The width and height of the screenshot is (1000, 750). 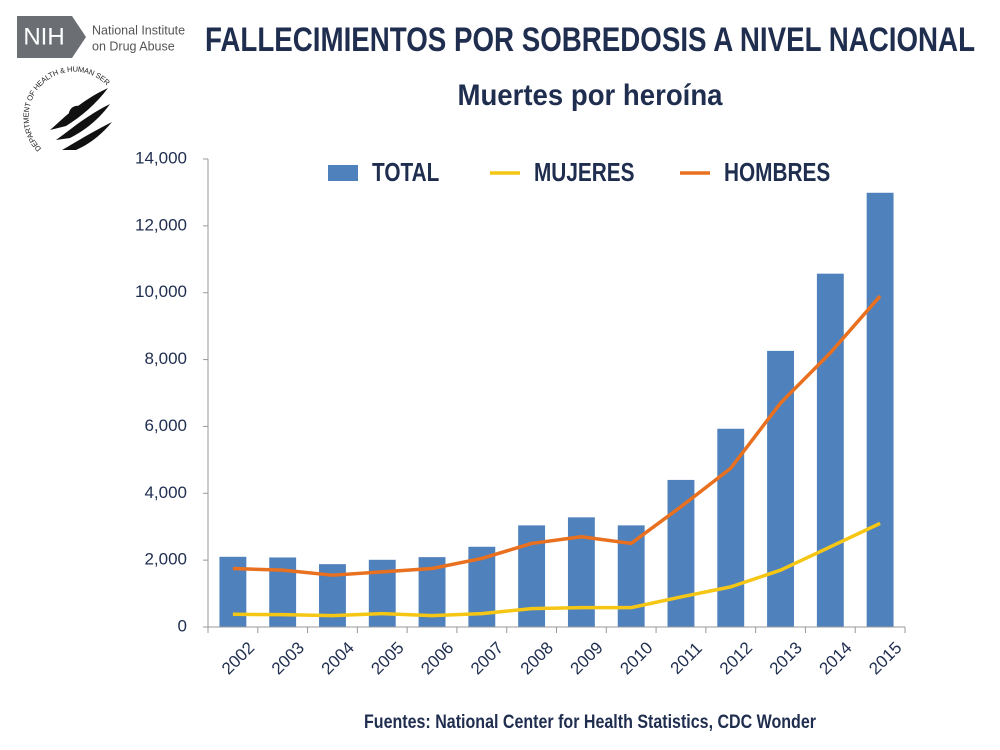 I want to click on x-tick-label: 2003, so click(x=288, y=658).